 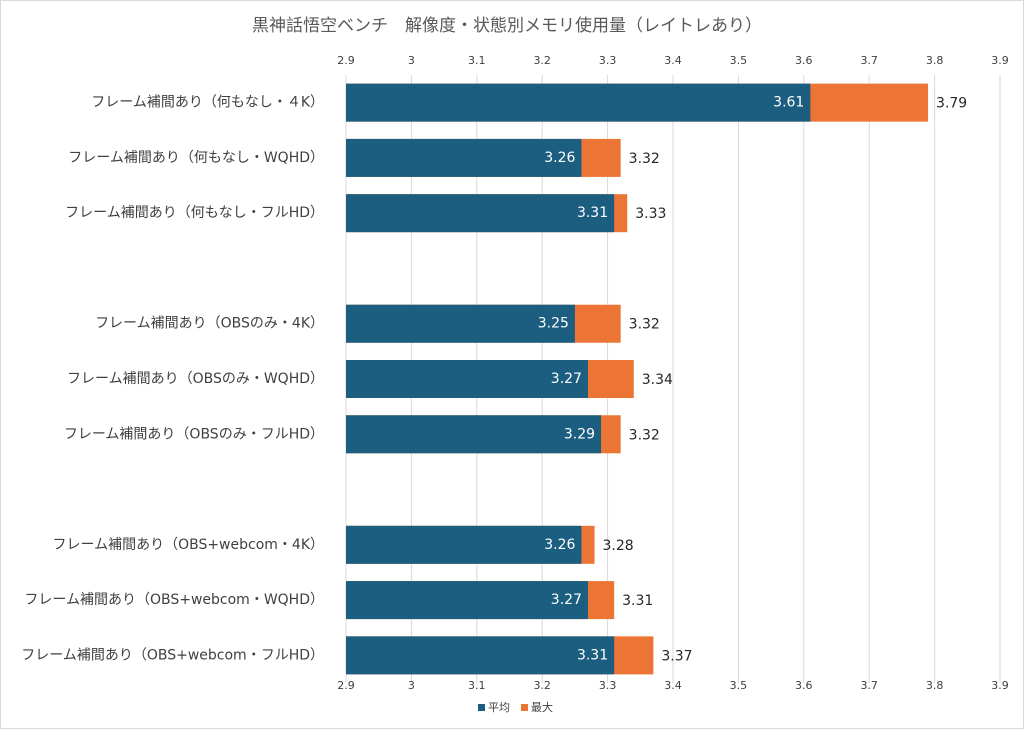 What do you see at coordinates (188, 545) in the screenshot?
I see `y-tick-label: フレーム補間あり（OBS+webcom・4K）` at bounding box center [188, 545].